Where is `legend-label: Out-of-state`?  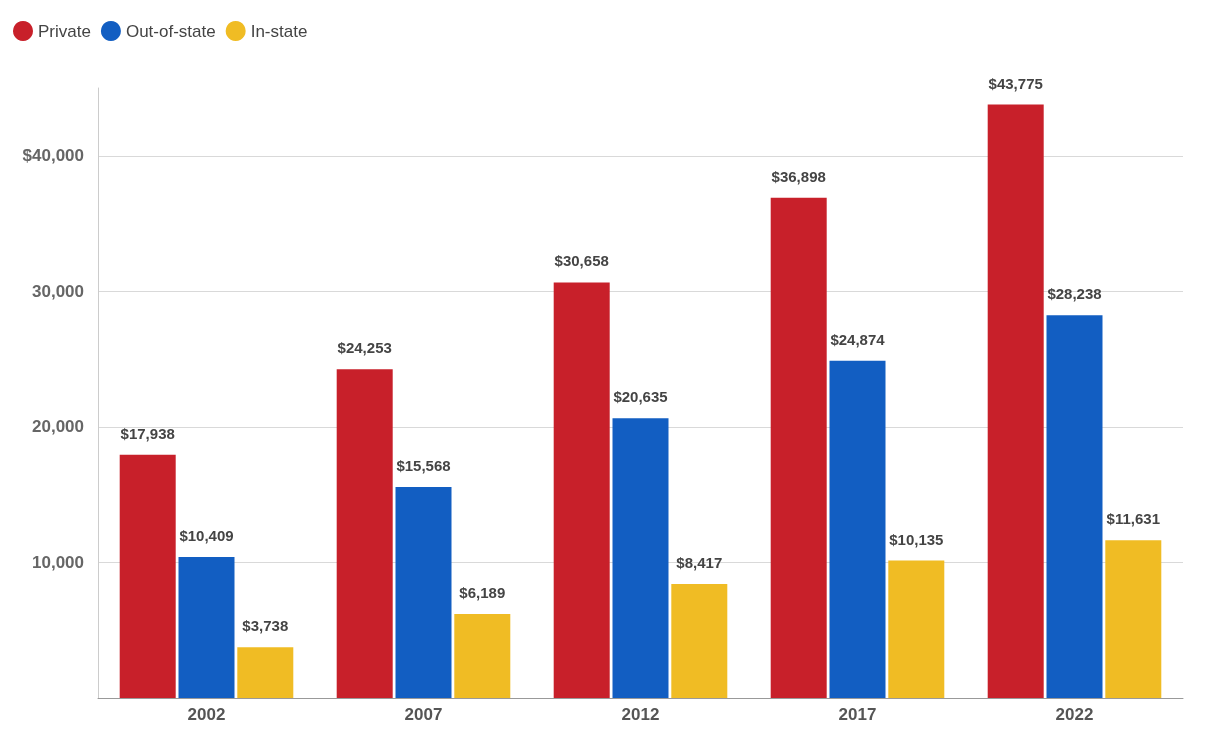 legend-label: Out-of-state is located at coordinates (170, 31).